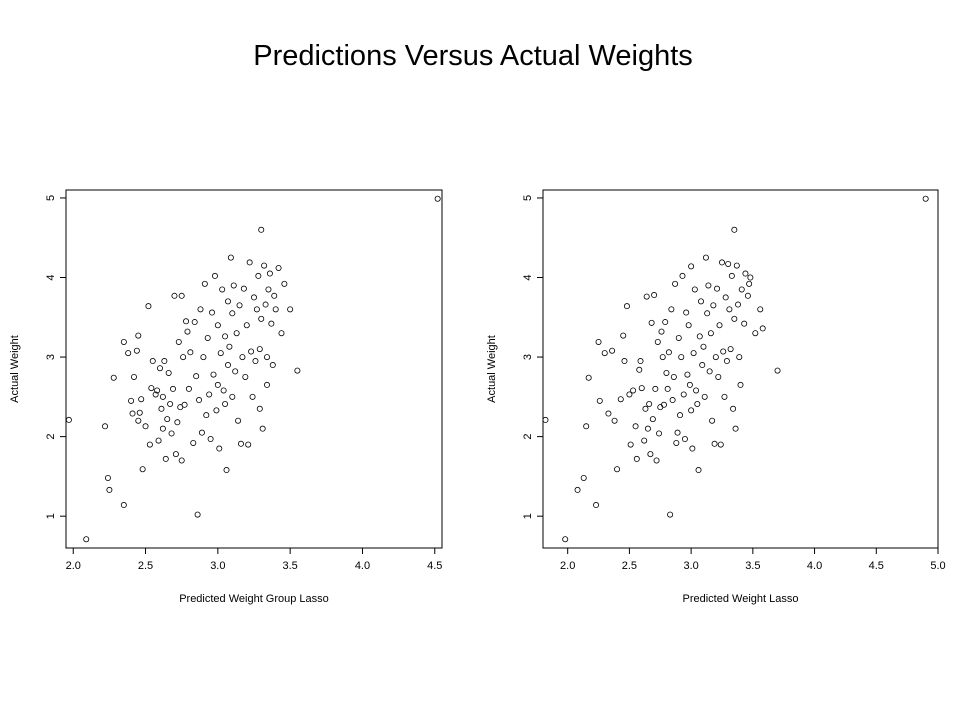 The height and width of the screenshot is (720, 960). What do you see at coordinates (51, 437) in the screenshot?
I see `y-tick-label: 2` at bounding box center [51, 437].